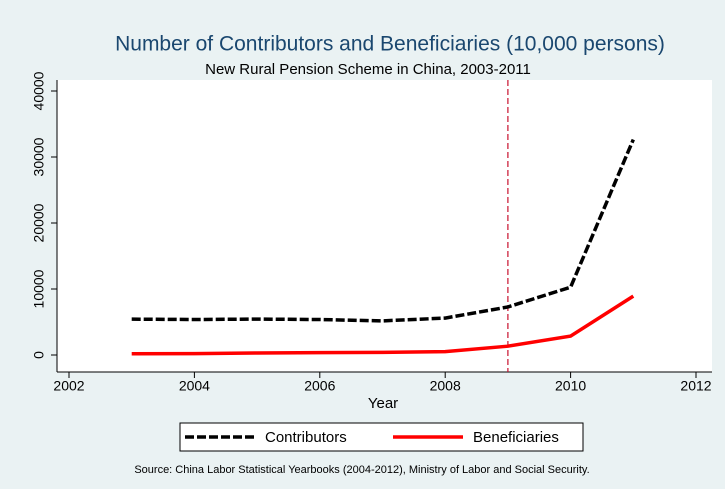  Describe the element at coordinates (39, 222) in the screenshot. I see `y-tick-label: 20000` at that location.